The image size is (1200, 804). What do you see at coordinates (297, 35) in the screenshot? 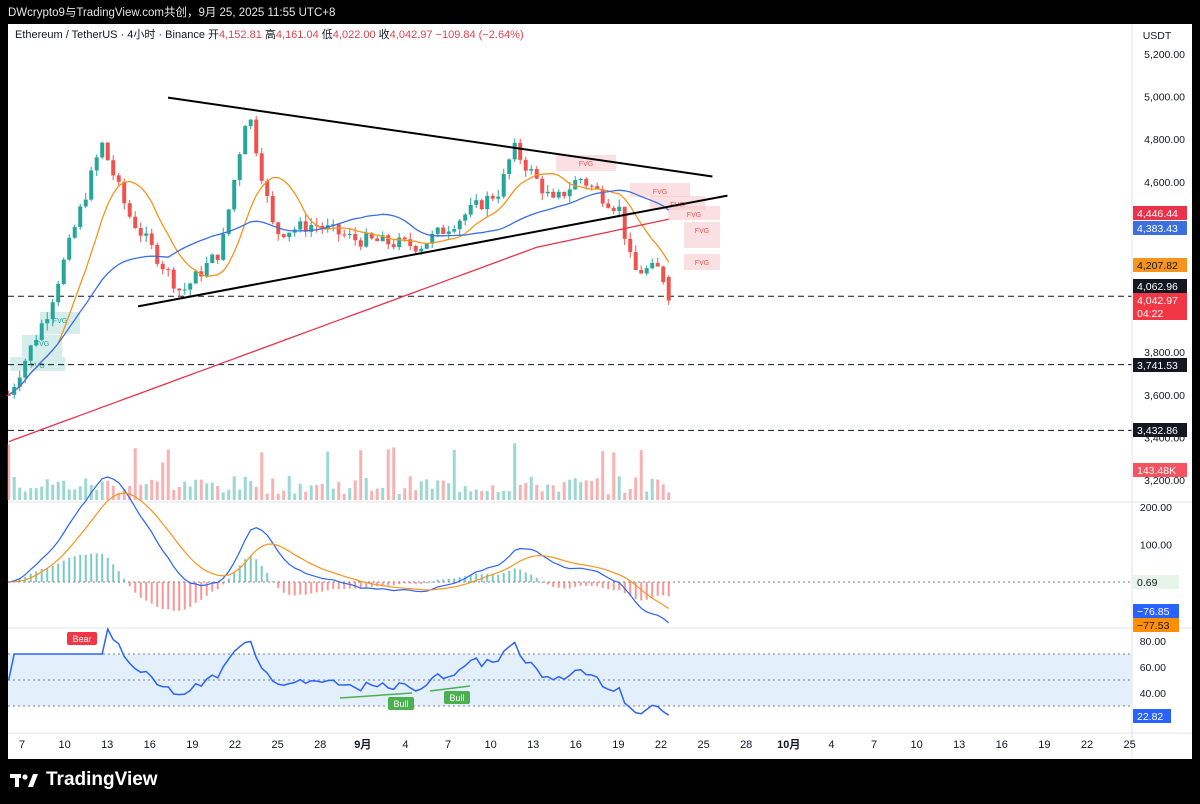
I see `high-value: 4,161.04` at bounding box center [297, 35].